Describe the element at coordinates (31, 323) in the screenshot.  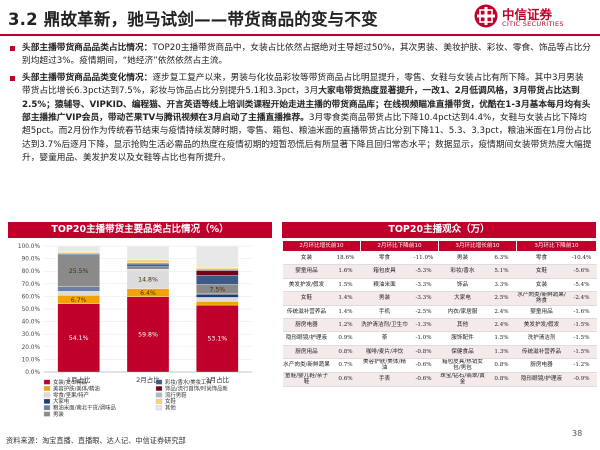
I see `y-tick-label: 40.0%` at that location.